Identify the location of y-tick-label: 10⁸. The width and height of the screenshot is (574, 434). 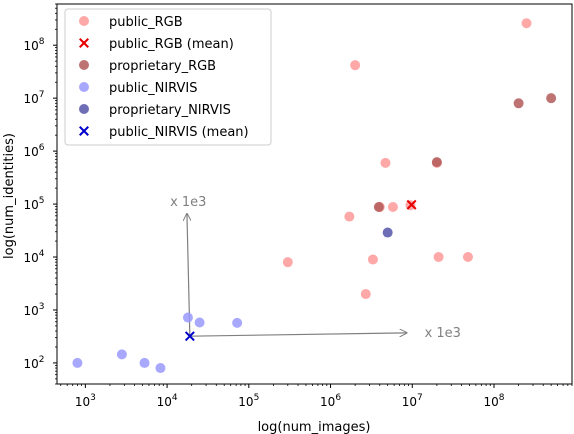
(33, 45).